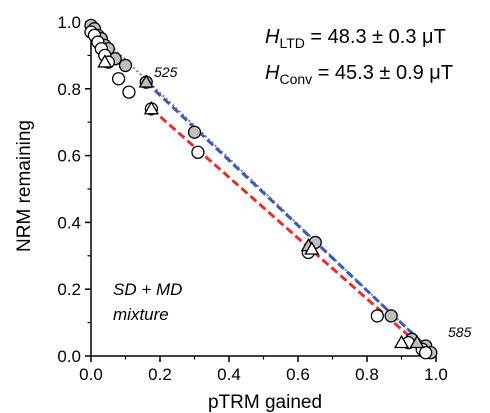 The height and width of the screenshot is (413, 490). What do you see at coordinates (69, 356) in the screenshot?
I see `y-tick-label: 0.0` at bounding box center [69, 356].